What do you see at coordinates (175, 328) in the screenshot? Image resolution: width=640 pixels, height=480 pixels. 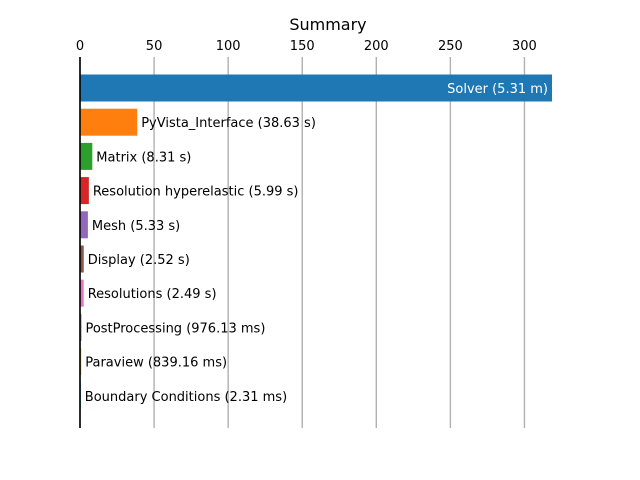 I see `bar-label: PostProcessing (976.13 ms)` at bounding box center [175, 328].